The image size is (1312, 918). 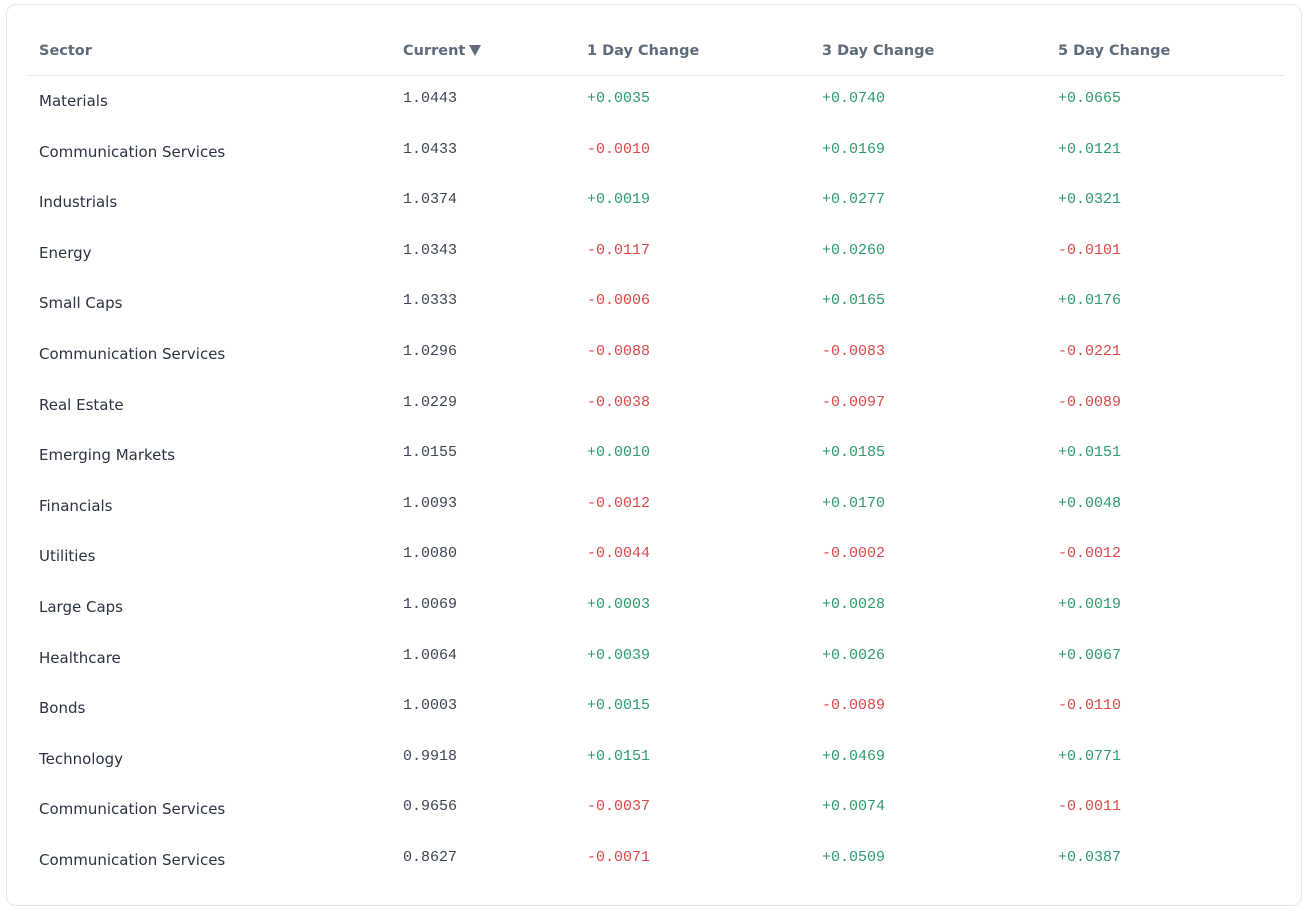 I want to click on day3-change-cell: -0.0097, so click(x=854, y=402).